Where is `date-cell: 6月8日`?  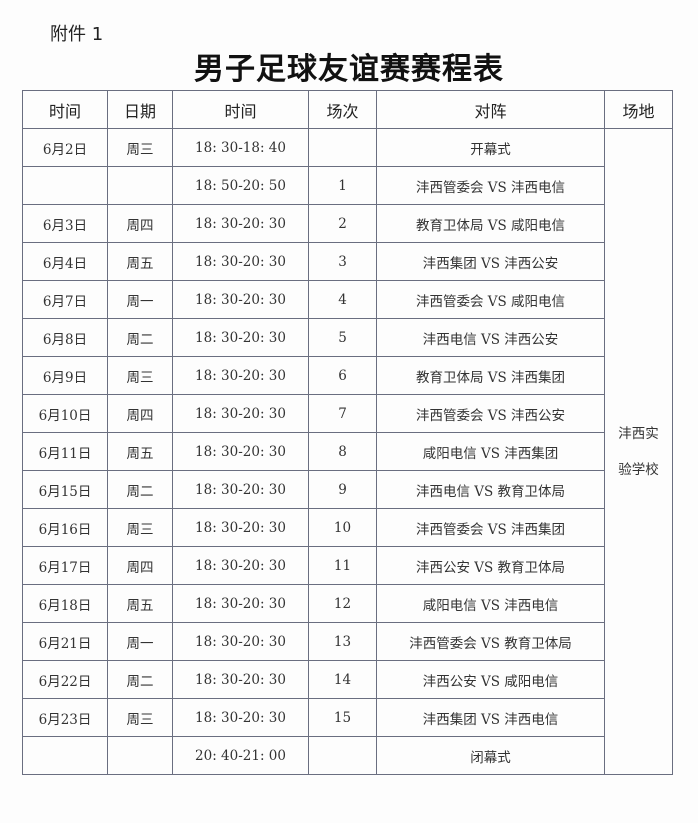
date-cell: 6月8日 is located at coordinates (65, 337).